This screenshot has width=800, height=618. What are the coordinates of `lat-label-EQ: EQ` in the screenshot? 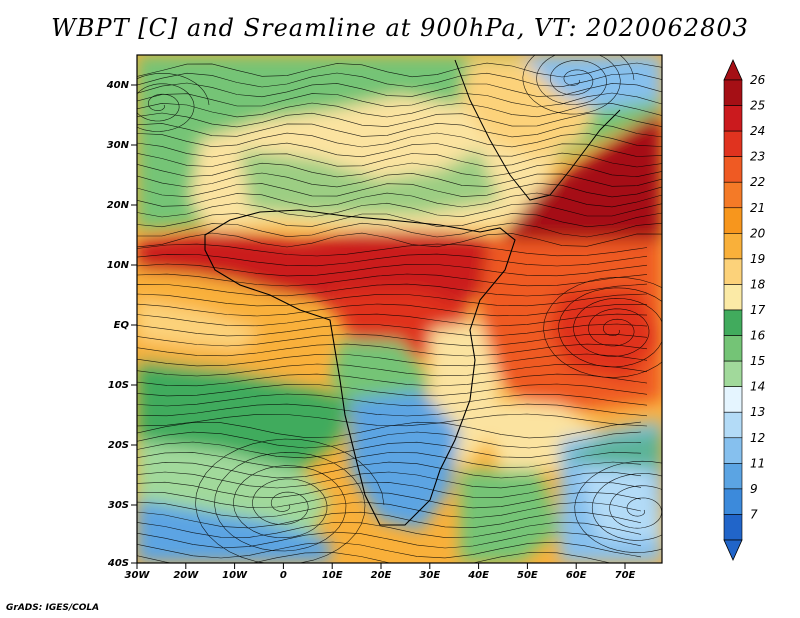 It's located at (122, 325).